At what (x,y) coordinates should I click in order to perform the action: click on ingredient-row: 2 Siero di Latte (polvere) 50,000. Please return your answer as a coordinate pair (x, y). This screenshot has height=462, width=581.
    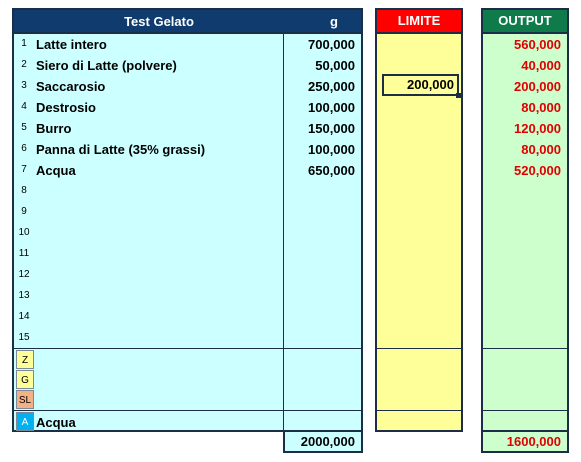
    Looking at the image, I should click on (187, 65).